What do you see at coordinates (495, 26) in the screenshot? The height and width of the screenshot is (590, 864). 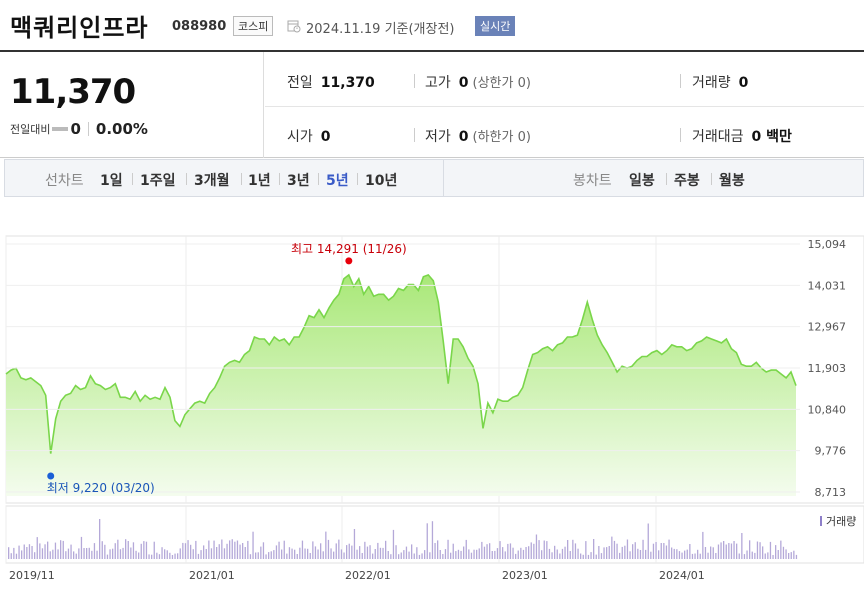 I see `realtime-button: 실시간` at bounding box center [495, 26].